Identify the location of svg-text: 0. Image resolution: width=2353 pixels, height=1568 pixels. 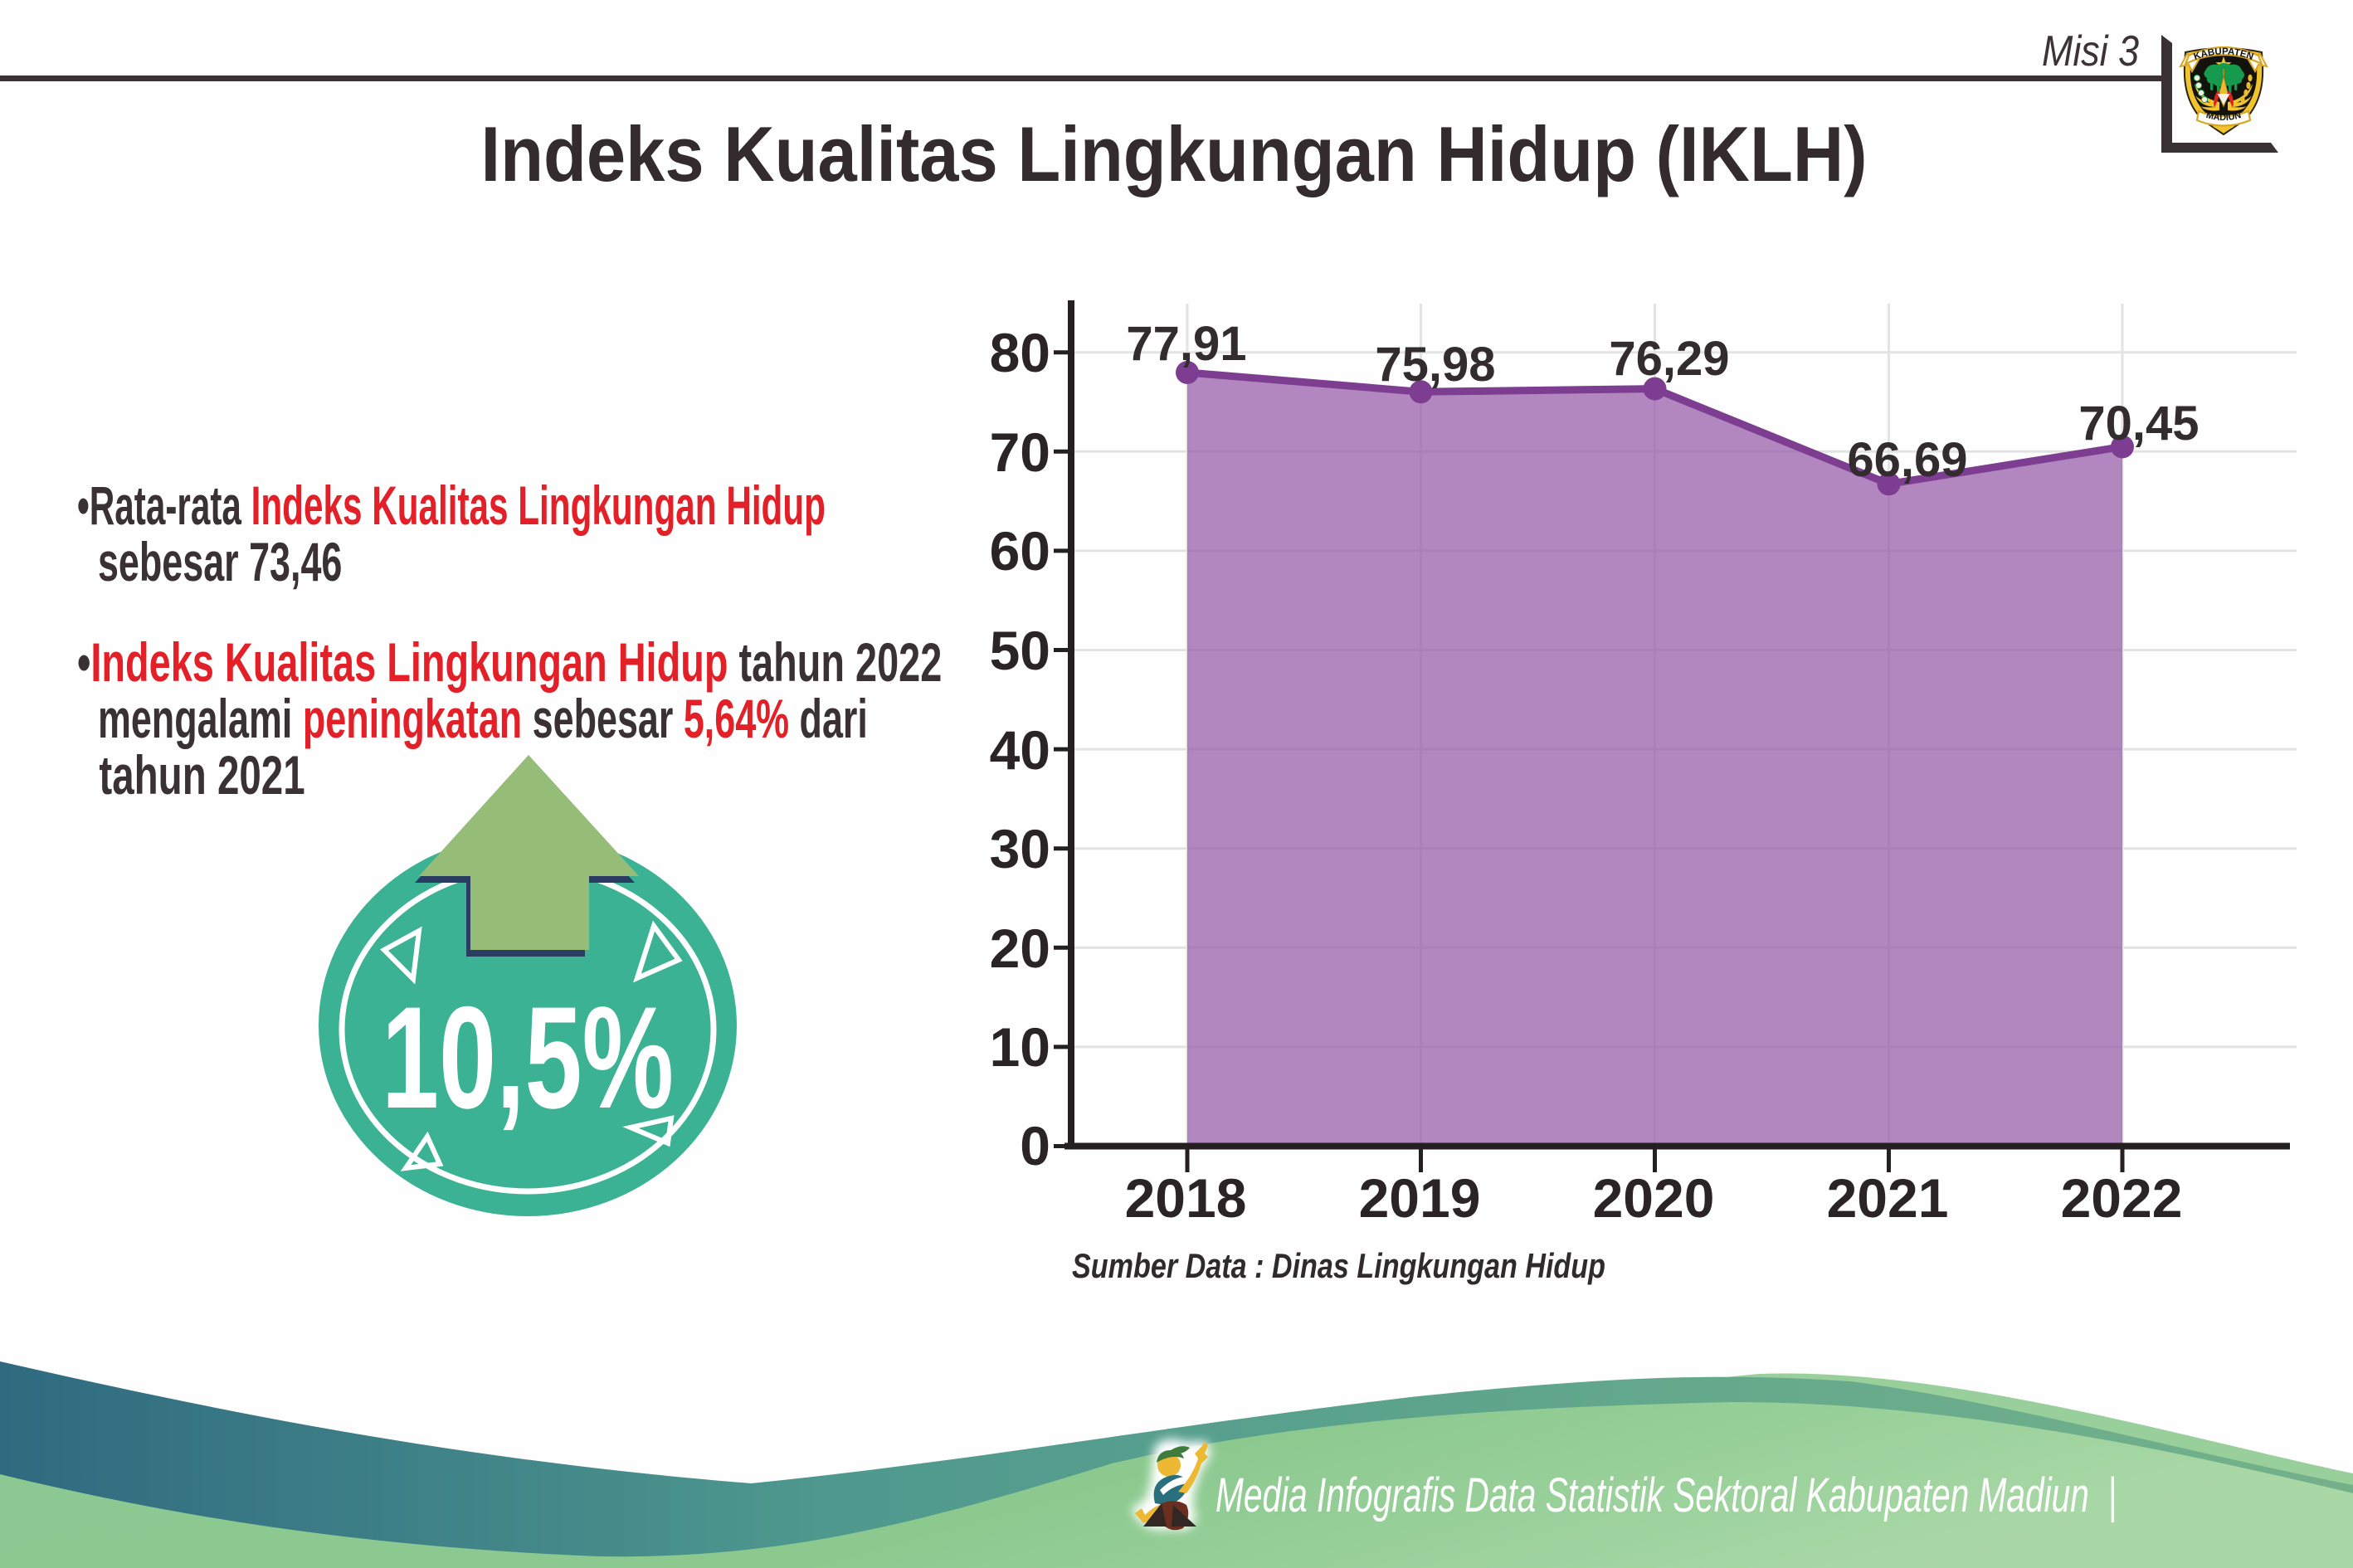
(1035, 1145).